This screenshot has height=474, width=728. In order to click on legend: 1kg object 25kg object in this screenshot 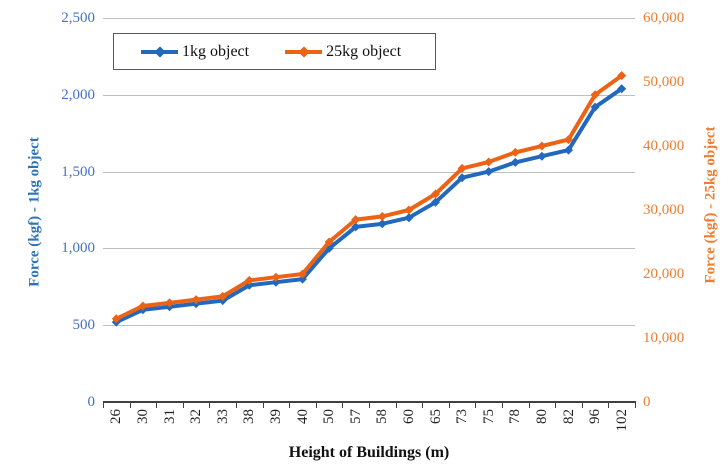, I will do `click(274, 51)`.